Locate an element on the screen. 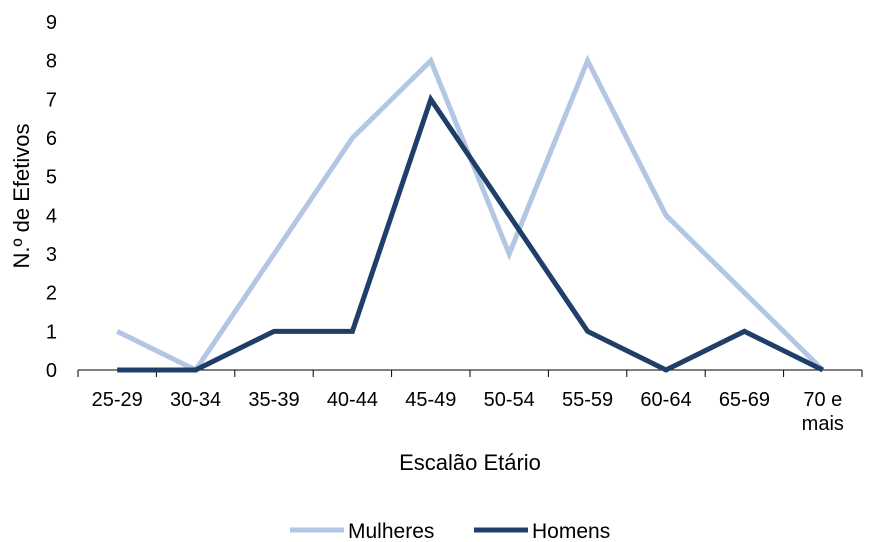  legend-item-homens: Homens is located at coordinates (542, 531).